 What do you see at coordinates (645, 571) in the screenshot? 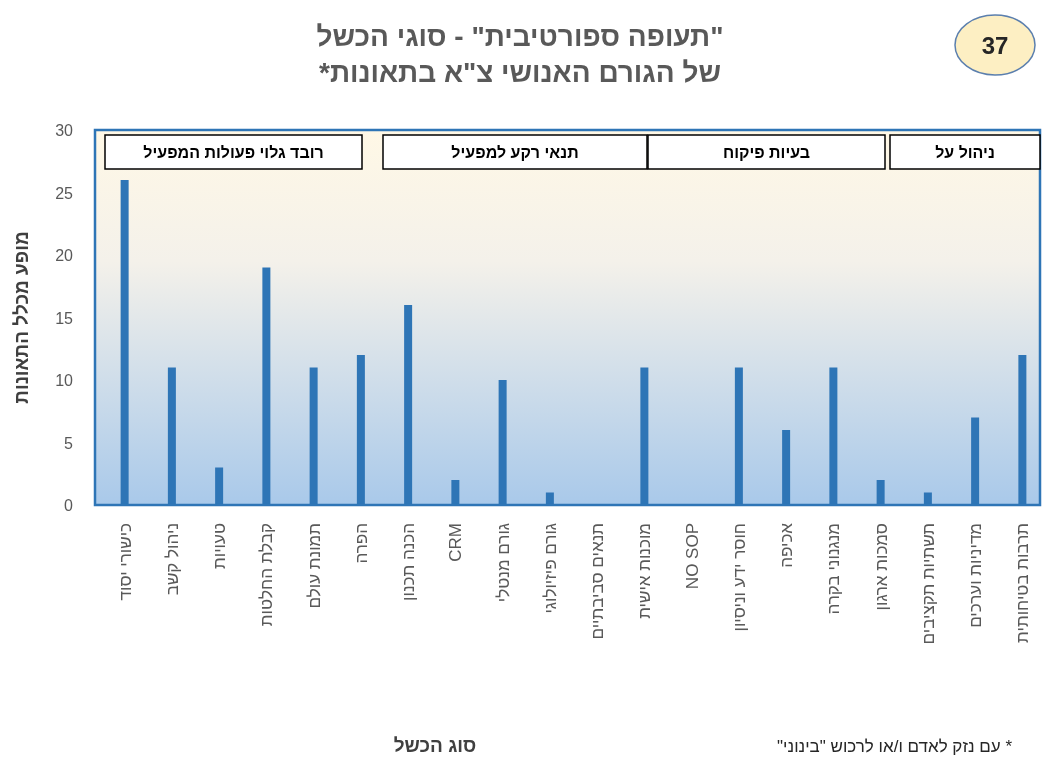
I see `x-tick-label: מוכנות אישית` at bounding box center [645, 571].